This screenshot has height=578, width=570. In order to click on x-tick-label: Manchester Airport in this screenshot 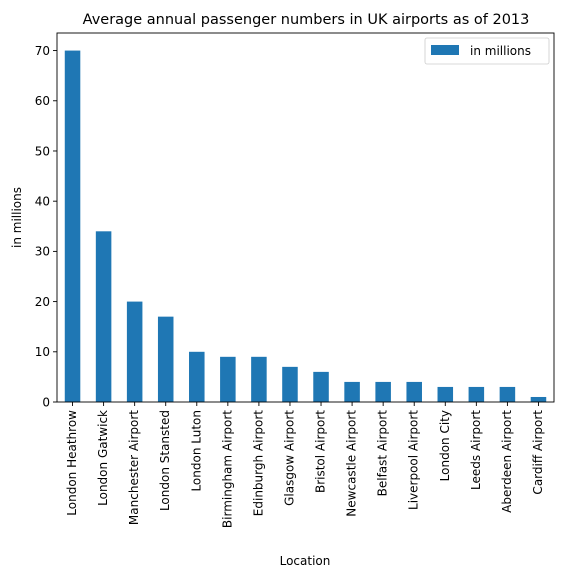, I will do `click(134, 467)`.